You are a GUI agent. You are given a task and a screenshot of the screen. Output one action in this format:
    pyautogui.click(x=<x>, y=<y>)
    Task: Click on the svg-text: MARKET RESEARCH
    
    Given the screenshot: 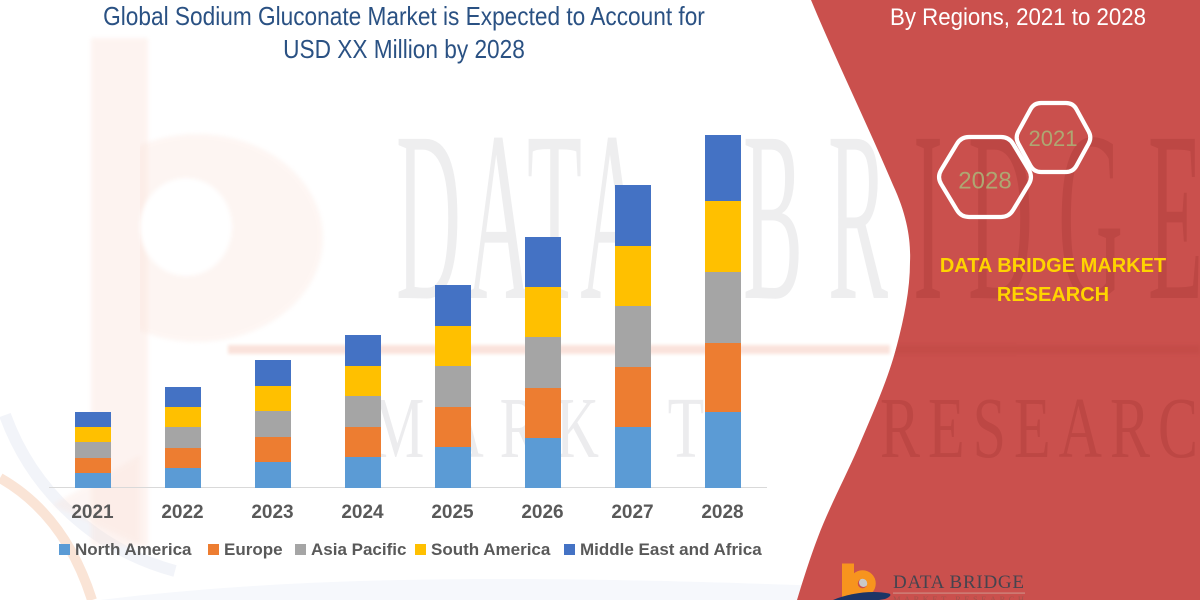 What is the action you would take?
    pyautogui.click(x=958, y=597)
    